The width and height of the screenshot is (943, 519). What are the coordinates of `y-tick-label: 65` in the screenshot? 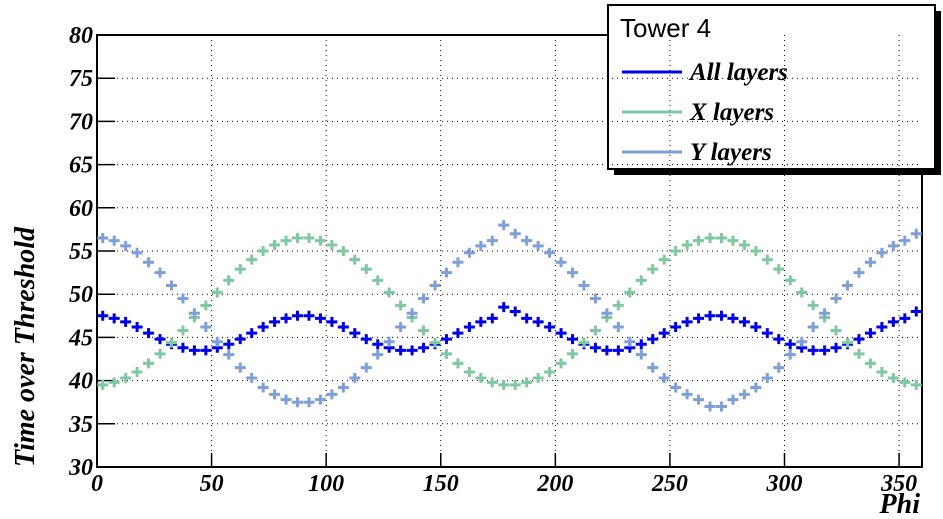 It's located at (81, 166).